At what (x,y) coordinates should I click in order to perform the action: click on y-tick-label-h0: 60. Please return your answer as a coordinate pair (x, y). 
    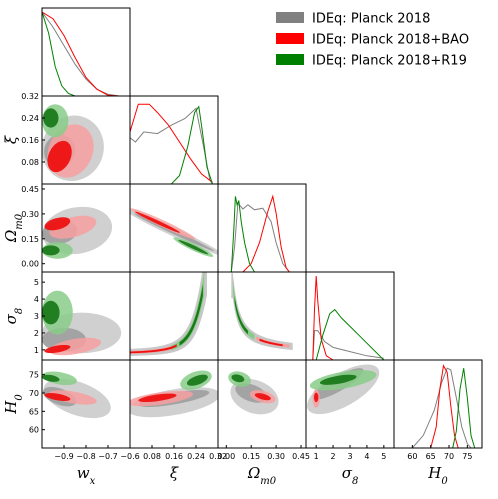
    Looking at the image, I should click on (34, 430).